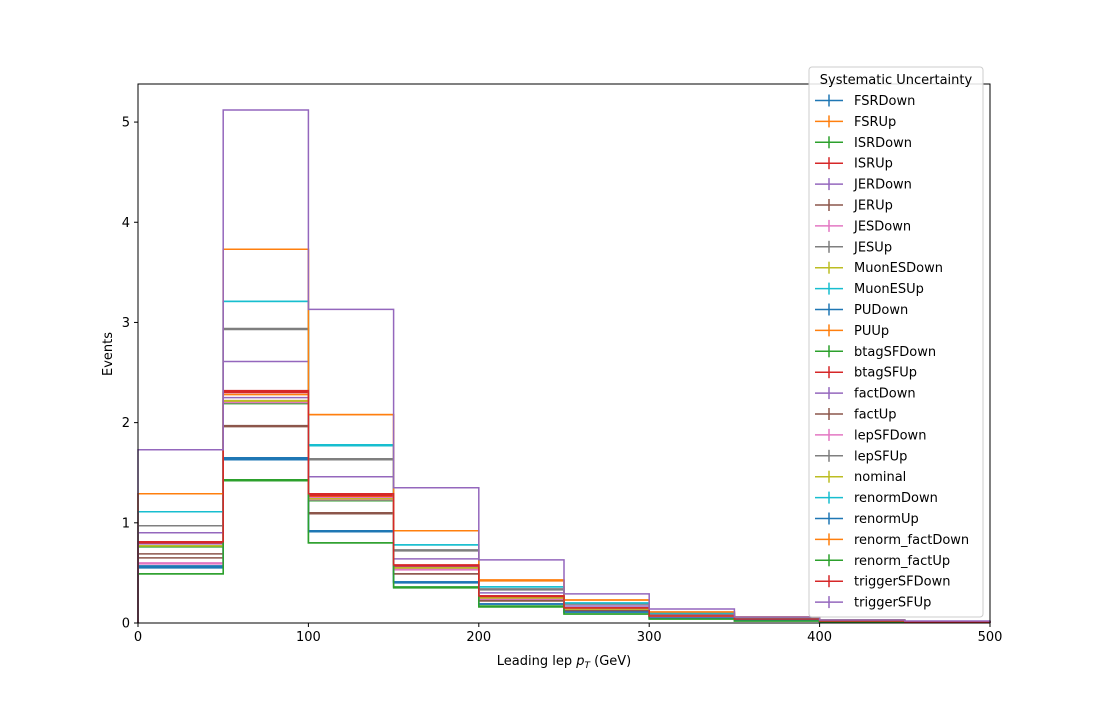  What do you see at coordinates (880, 477) in the screenshot?
I see `legend-label: nominal` at bounding box center [880, 477].